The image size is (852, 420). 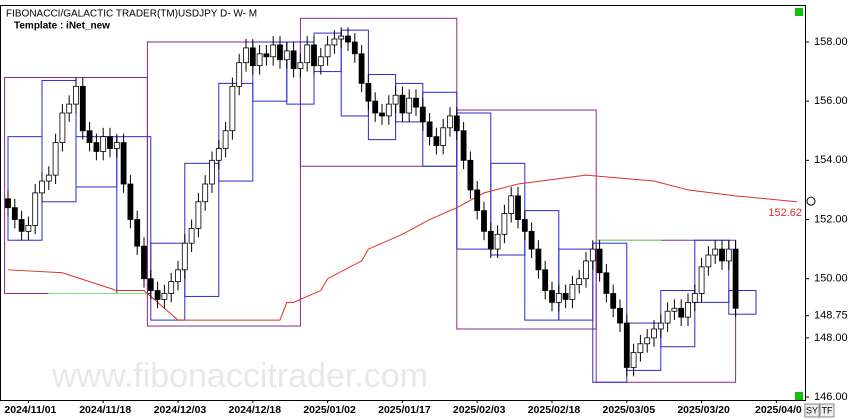 What do you see at coordinates (703, 410) in the screenshot?
I see `x-tick-label: 2025/03/20` at bounding box center [703, 410].